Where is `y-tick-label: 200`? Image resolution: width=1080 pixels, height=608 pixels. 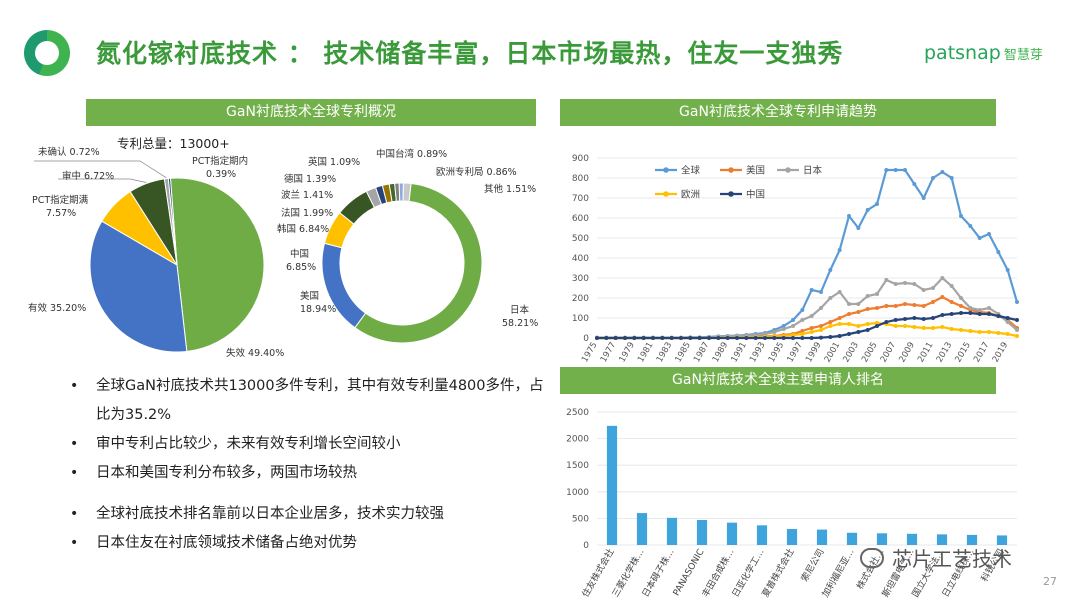
y-tick-label: 200 is located at coordinates (580, 299).